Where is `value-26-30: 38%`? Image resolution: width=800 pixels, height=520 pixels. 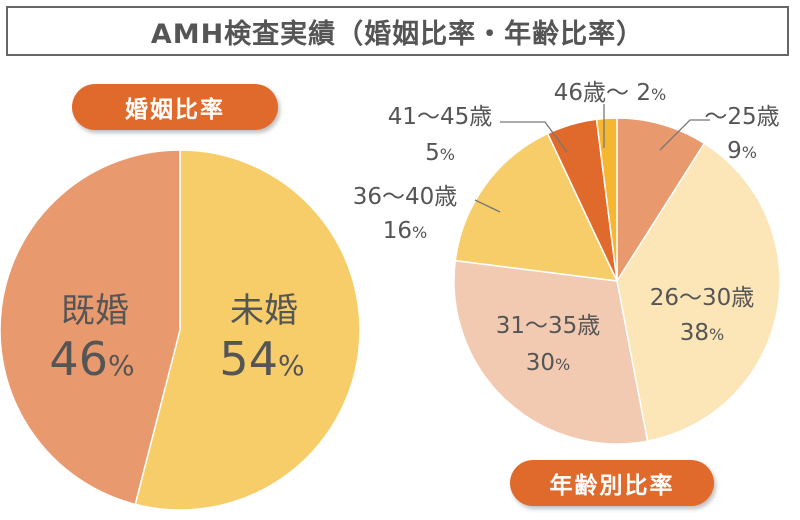
value-26-30: 38% is located at coordinates (702, 333).